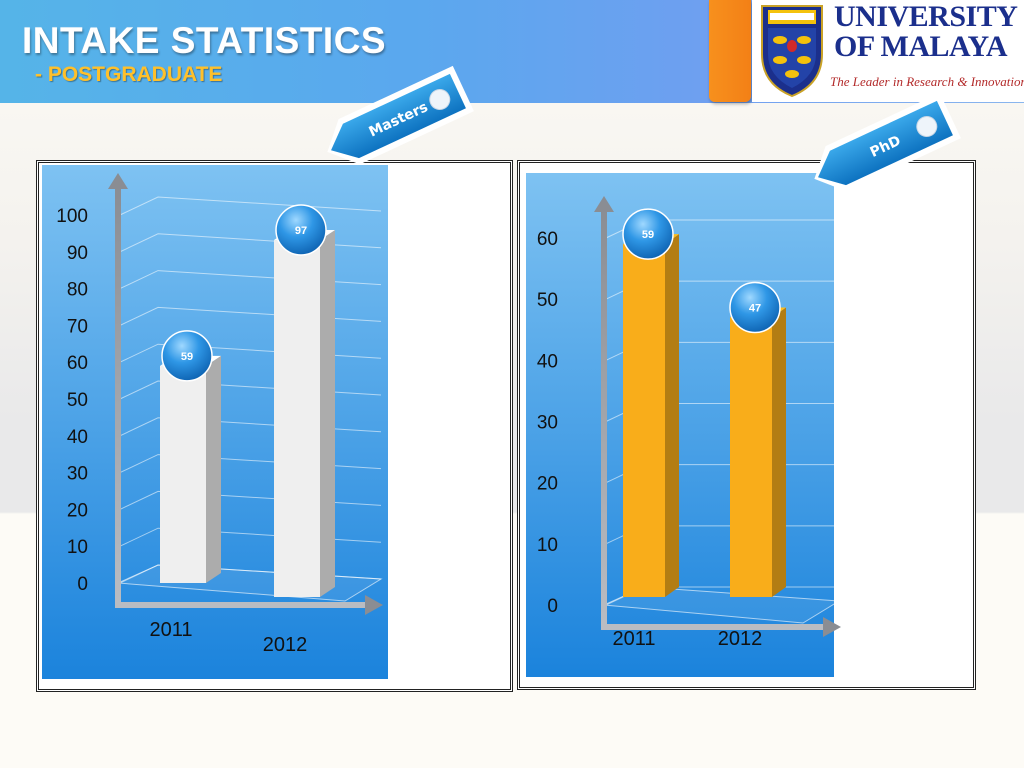  What do you see at coordinates (204, 40) in the screenshot?
I see `page-title: INTAKE STATISTICS` at bounding box center [204, 40].